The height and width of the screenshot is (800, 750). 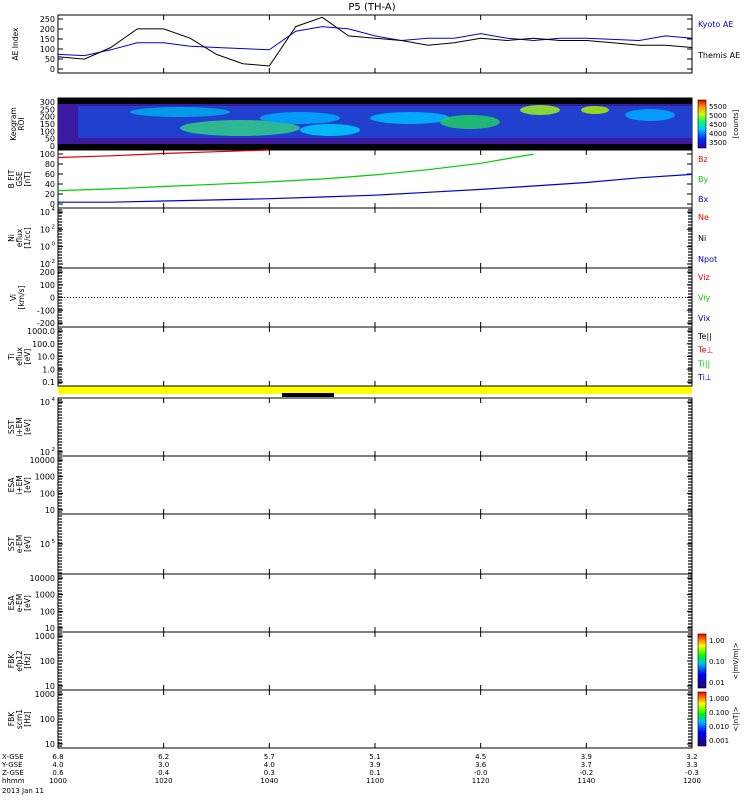 What do you see at coordinates (719, 741) in the screenshot?
I see `colorbar-tick: 0.001` at bounding box center [719, 741].